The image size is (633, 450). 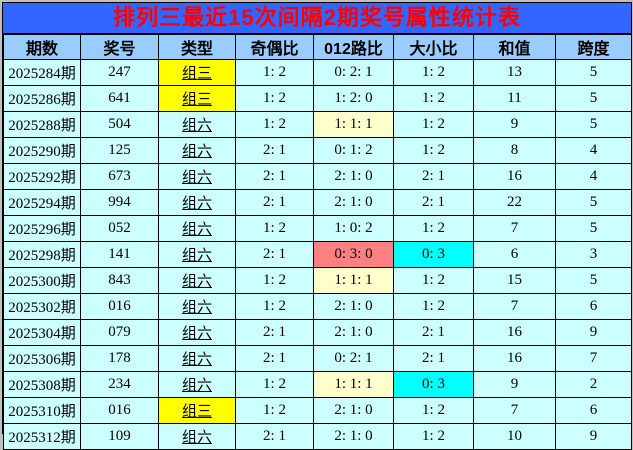 I want to click on cell-number: 178, so click(x=119, y=358).